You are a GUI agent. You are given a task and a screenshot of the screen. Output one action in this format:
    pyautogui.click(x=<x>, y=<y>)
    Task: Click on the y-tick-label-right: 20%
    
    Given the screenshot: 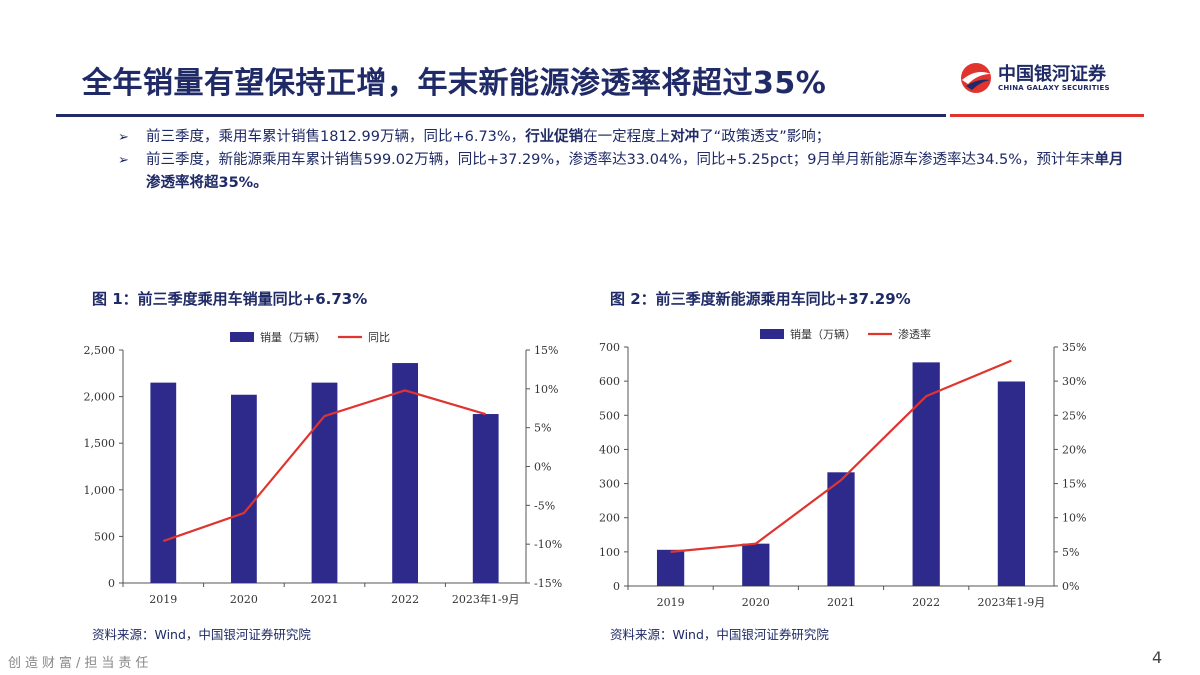 What is the action you would take?
    pyautogui.click(x=1074, y=449)
    